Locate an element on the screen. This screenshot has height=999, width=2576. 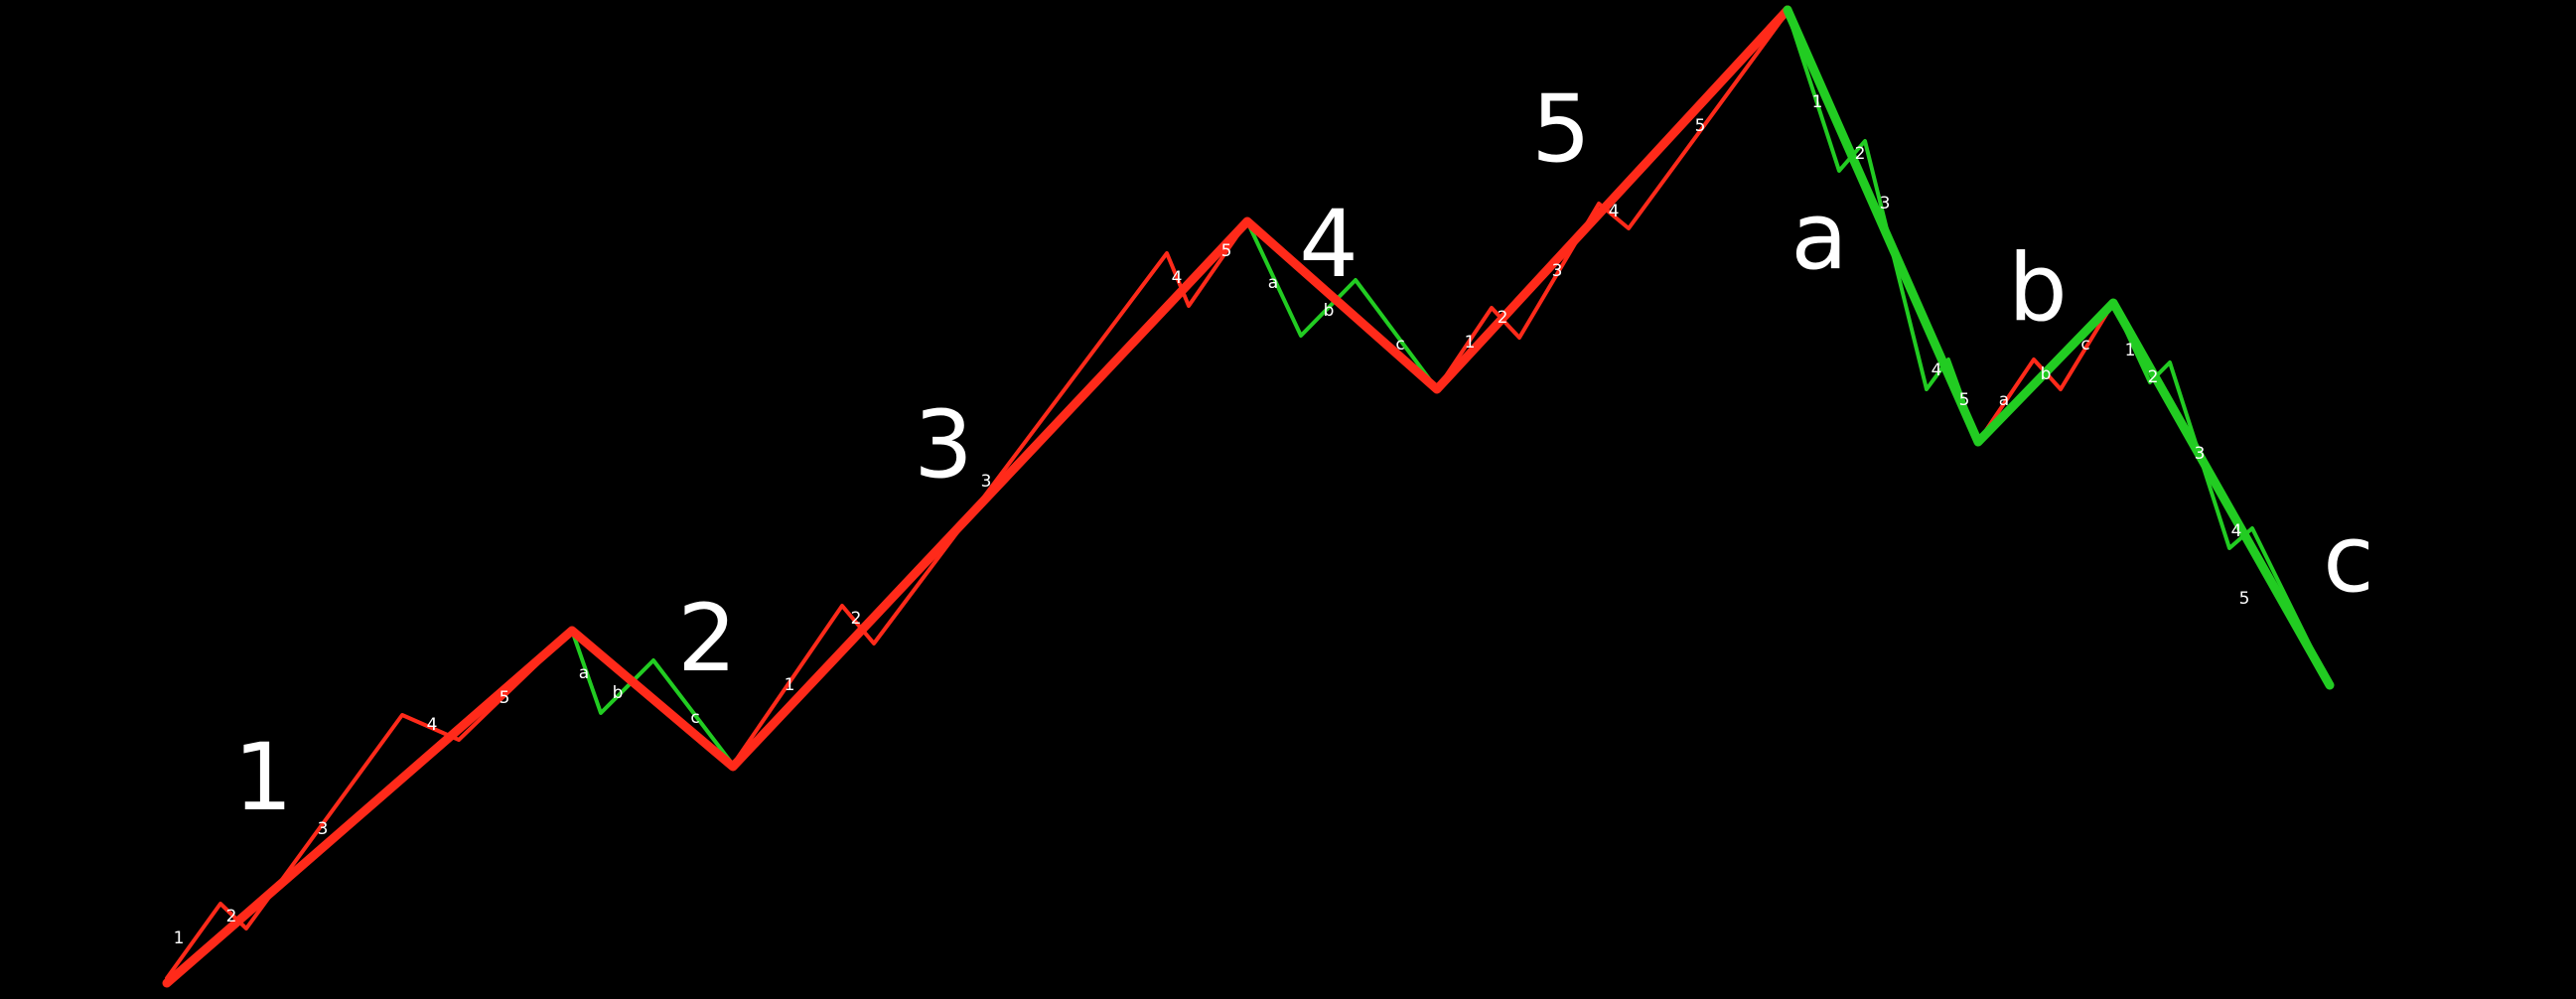
wave-b-sub-label: b is located at coordinates (2046, 374).